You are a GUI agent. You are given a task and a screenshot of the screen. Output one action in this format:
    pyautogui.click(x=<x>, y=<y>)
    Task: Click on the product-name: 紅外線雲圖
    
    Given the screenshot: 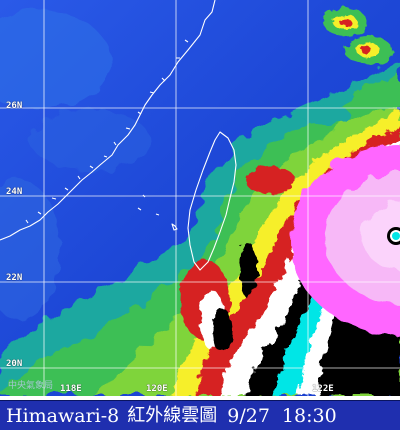 What is the action you would take?
    pyautogui.click(x=172, y=415)
    